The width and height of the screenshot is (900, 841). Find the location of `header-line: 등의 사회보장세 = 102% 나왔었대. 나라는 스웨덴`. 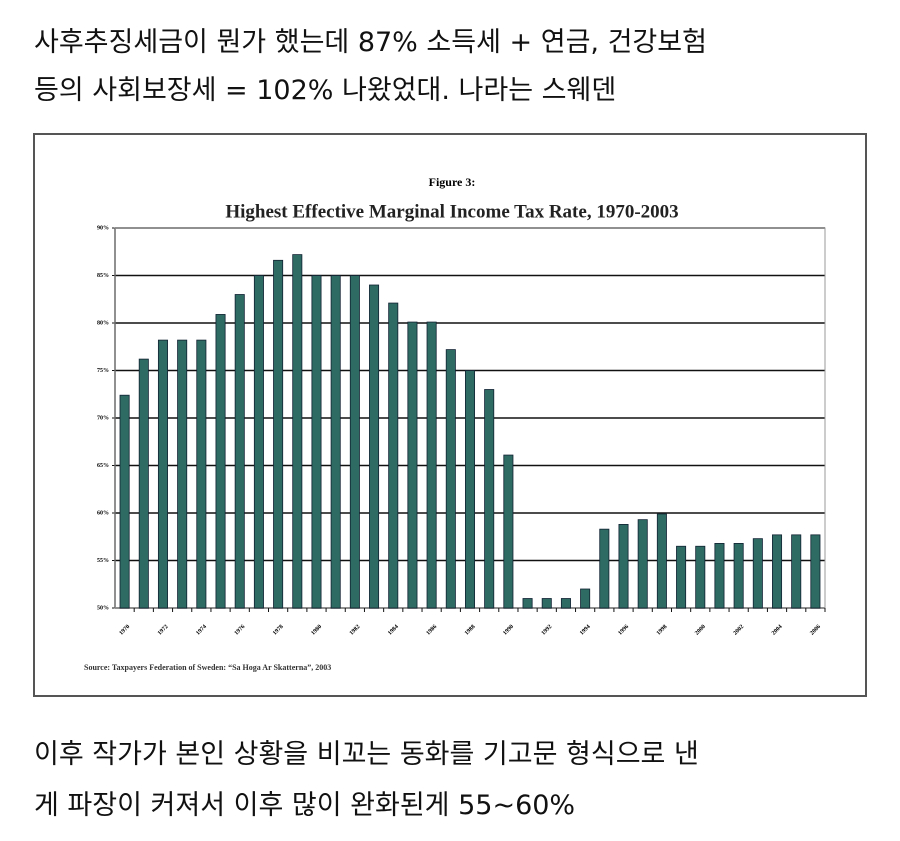

header-line: 등의 사회보장세 = 102% 나왔었대. 나라는 스웨덴 is located at coordinates (325, 90).